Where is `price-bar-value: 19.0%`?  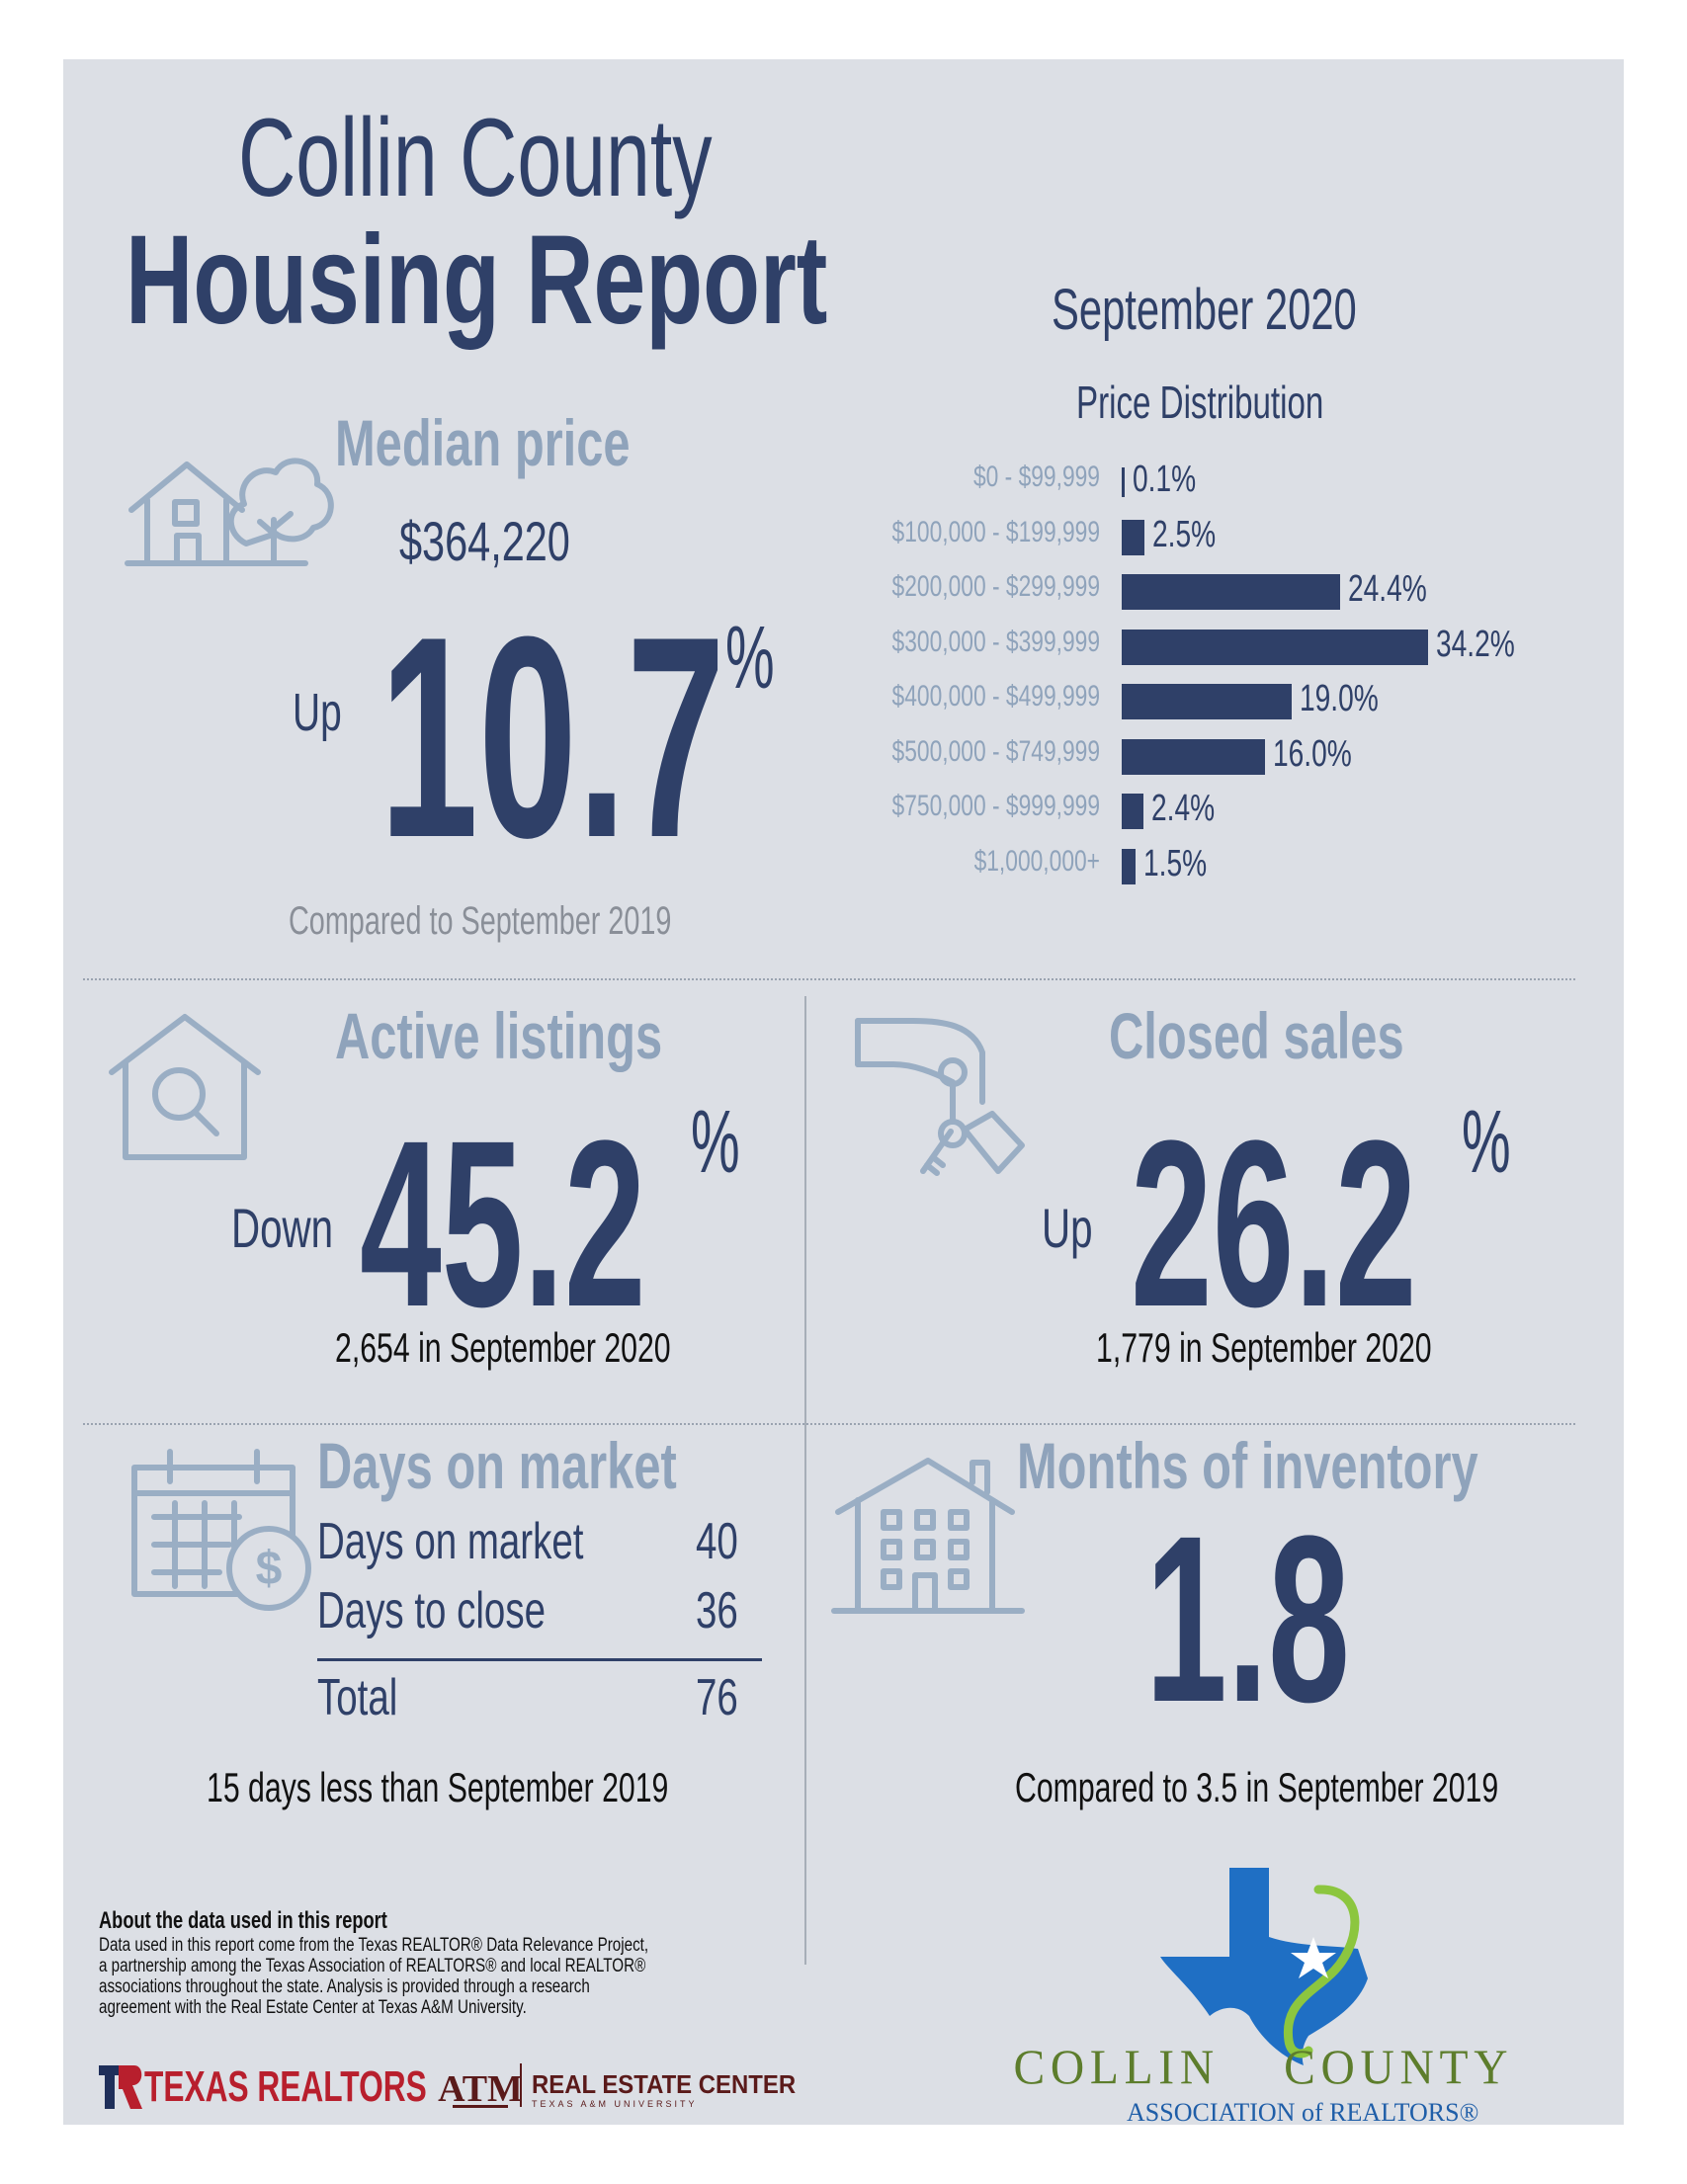
price-bar-value: 19.0% is located at coordinates (1339, 698).